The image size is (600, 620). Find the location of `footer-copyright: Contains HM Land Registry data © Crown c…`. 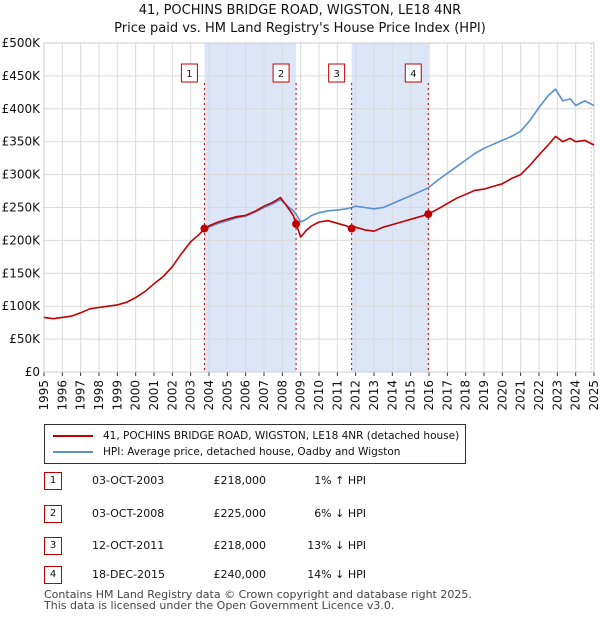

footer-copyright: Contains HM Land Registry data © Crown c… is located at coordinates (258, 594).